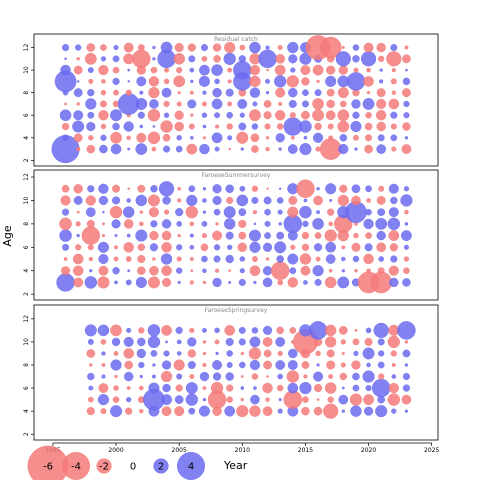 The image size is (480, 480). What do you see at coordinates (242, 450) in the screenshot?
I see `x-tick-label: 2010` at bounding box center [242, 450].